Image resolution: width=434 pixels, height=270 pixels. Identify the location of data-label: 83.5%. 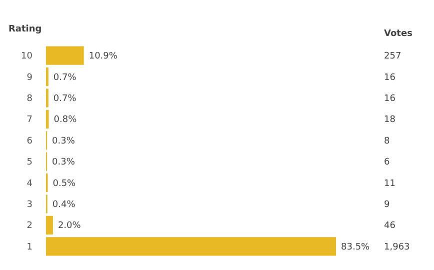
(355, 247).